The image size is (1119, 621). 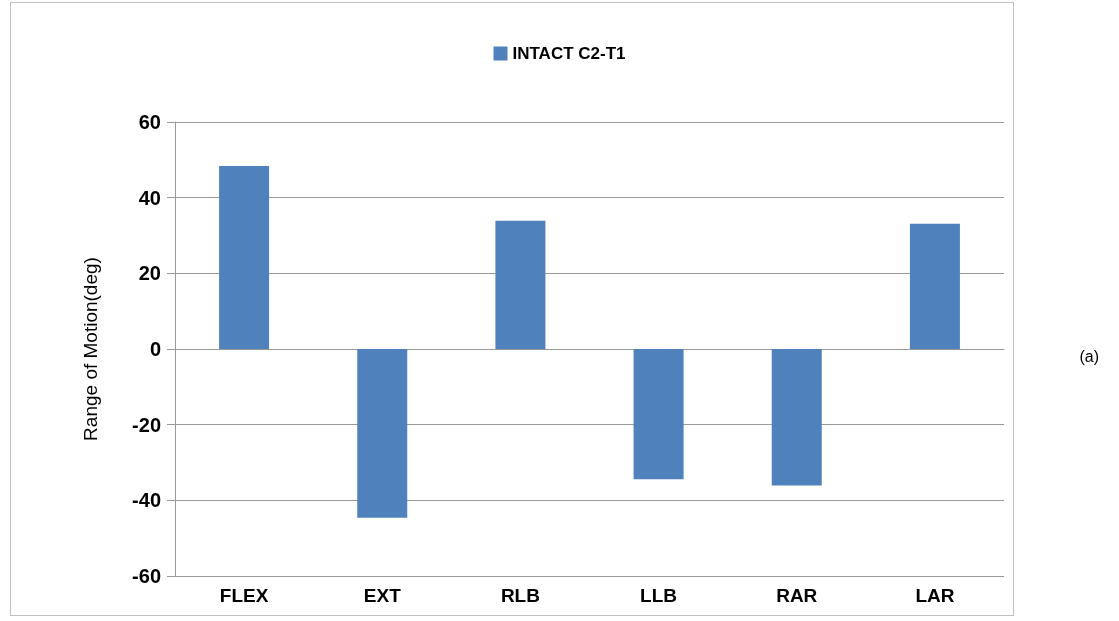 I want to click on legend-label: INTACT C2-T1, so click(x=569, y=53).